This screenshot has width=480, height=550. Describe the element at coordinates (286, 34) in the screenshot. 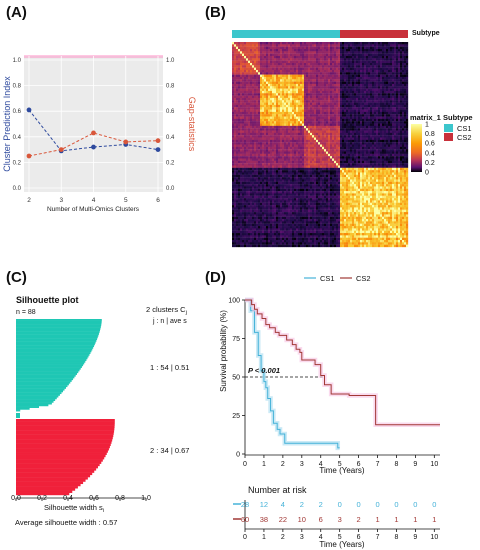

I see `panel-b-annotation-cs1` at that location.